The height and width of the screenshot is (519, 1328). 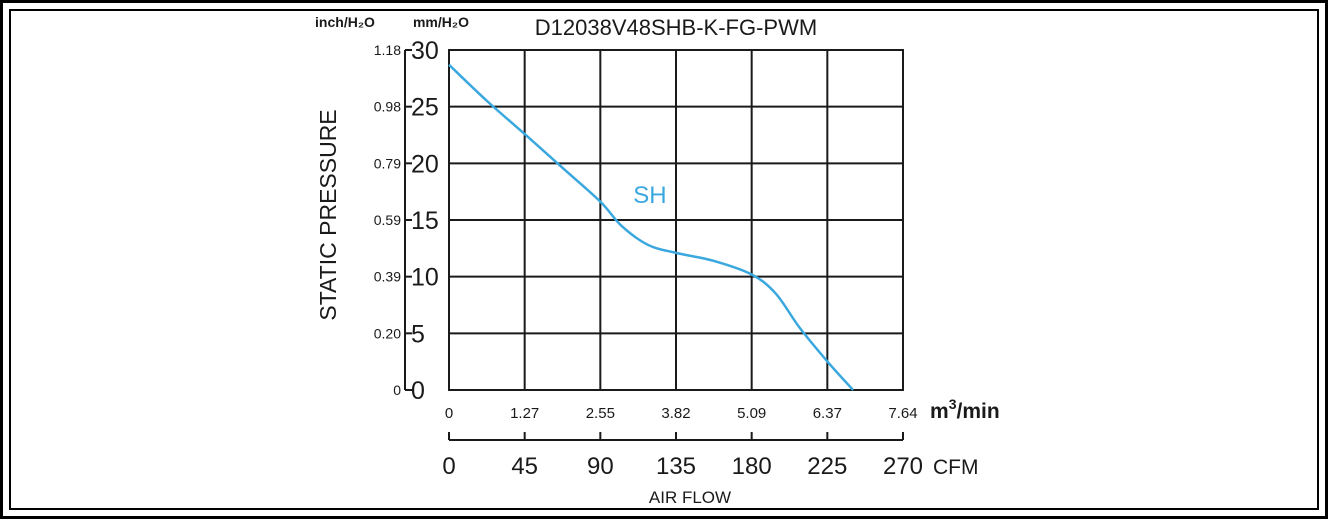 I want to click on x-tick-label: 2.55, so click(x=600, y=413).